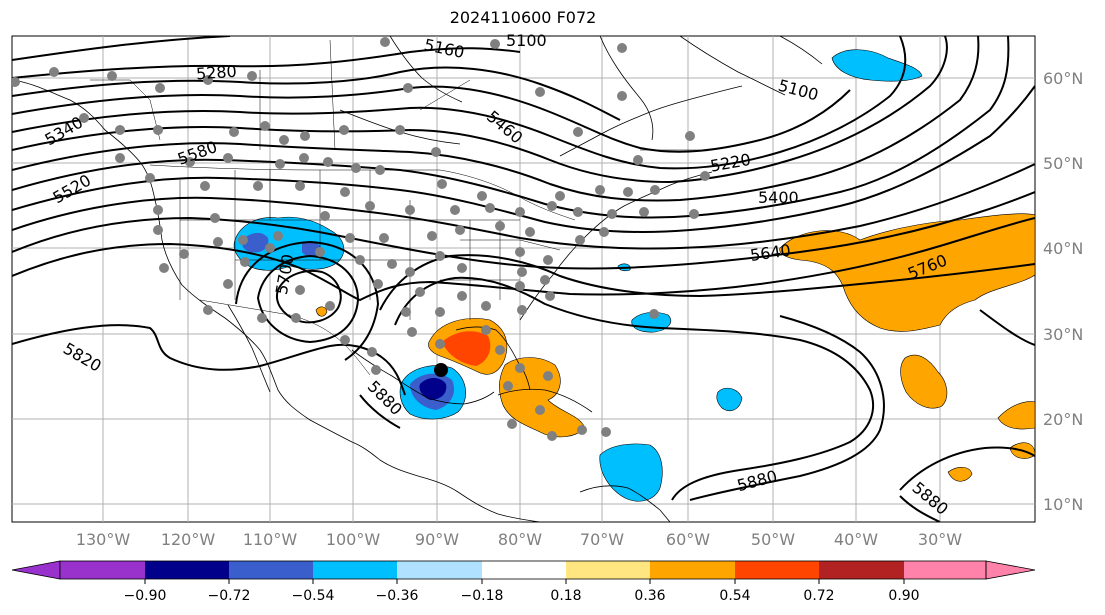 Image resolution: width=1105 pixels, height=615 pixels. Describe the element at coordinates (441, 370) in the screenshot. I see `highlighted-station-dot` at that location.